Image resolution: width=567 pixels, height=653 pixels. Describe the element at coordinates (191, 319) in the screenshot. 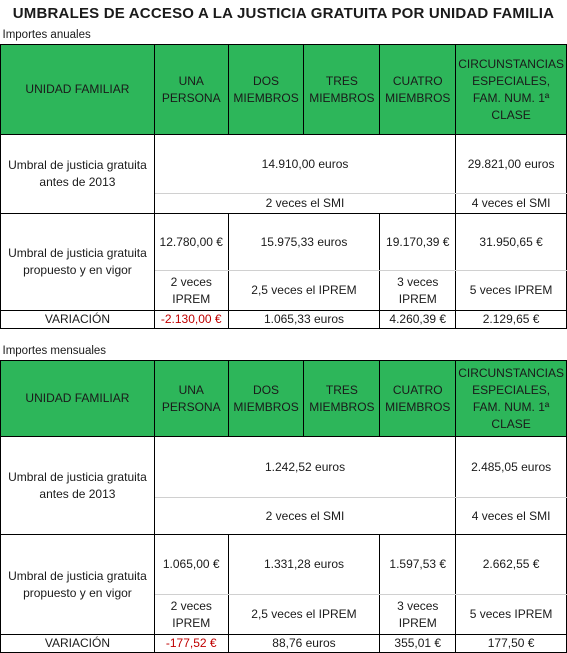

I see `var-una-value: -2.130,00 €` at that location.